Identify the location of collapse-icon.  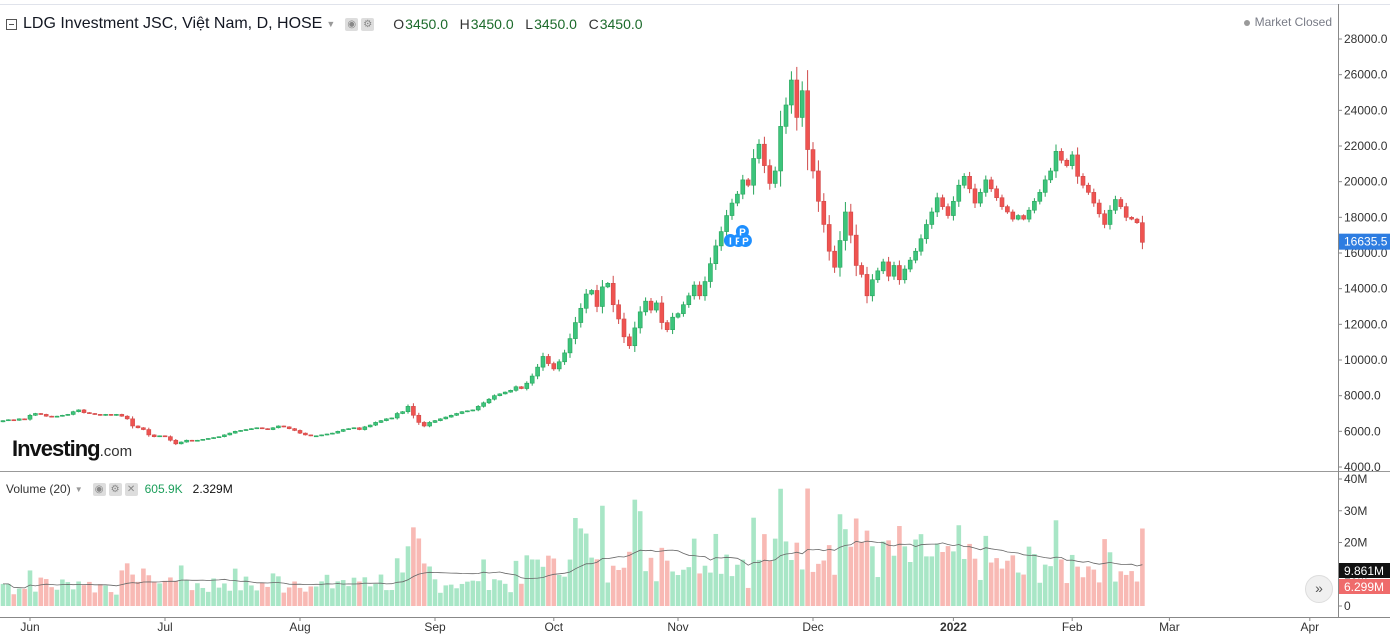
(11, 24).